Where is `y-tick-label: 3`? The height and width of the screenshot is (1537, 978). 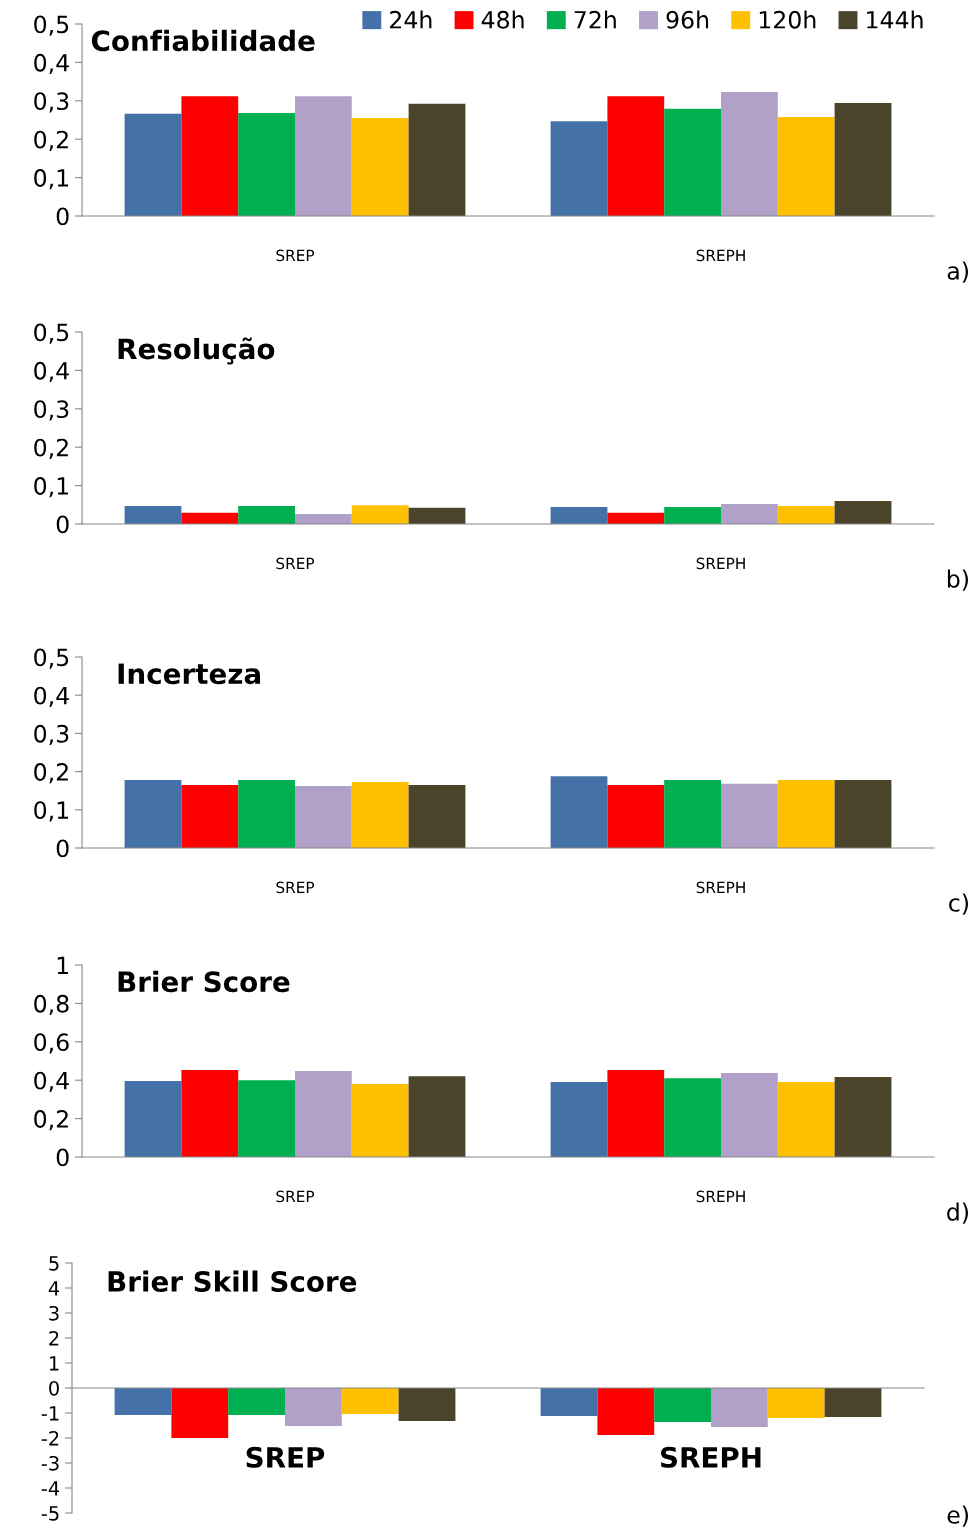
y-tick-label: 3 is located at coordinates (54, 1313).